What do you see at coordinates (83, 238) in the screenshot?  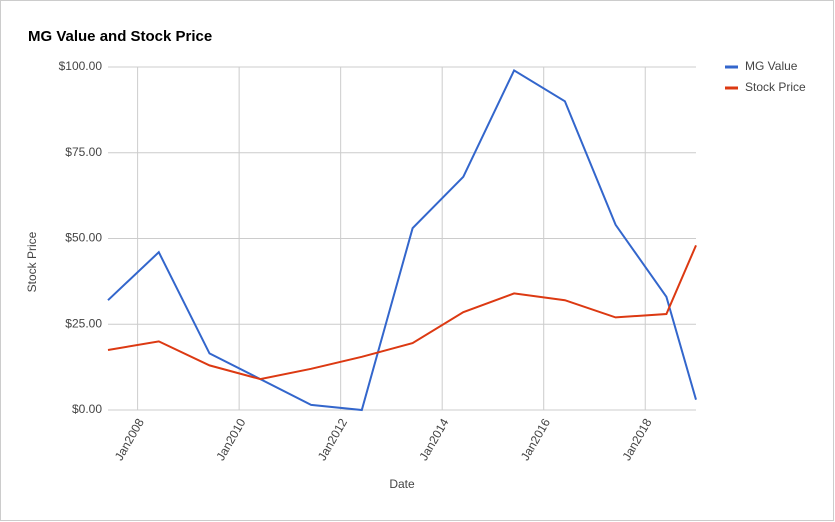 I see `y-tick-label: $50.00` at bounding box center [83, 238].